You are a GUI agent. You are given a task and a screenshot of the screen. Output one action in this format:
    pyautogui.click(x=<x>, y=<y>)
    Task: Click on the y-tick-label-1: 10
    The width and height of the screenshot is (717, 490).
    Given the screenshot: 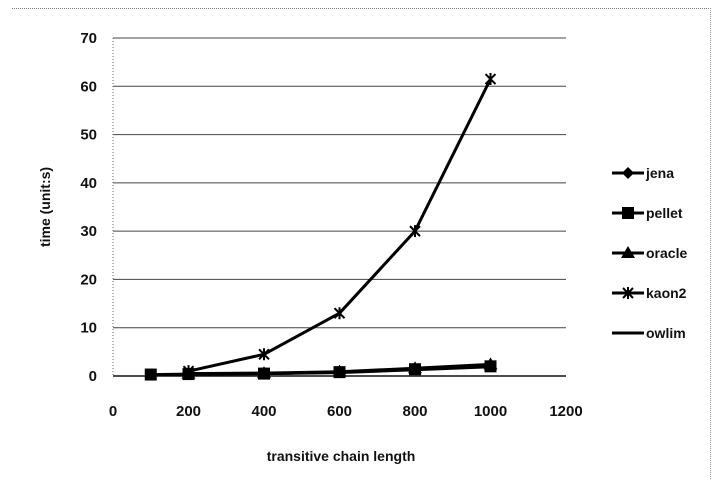 What is the action you would take?
    pyautogui.click(x=88, y=328)
    